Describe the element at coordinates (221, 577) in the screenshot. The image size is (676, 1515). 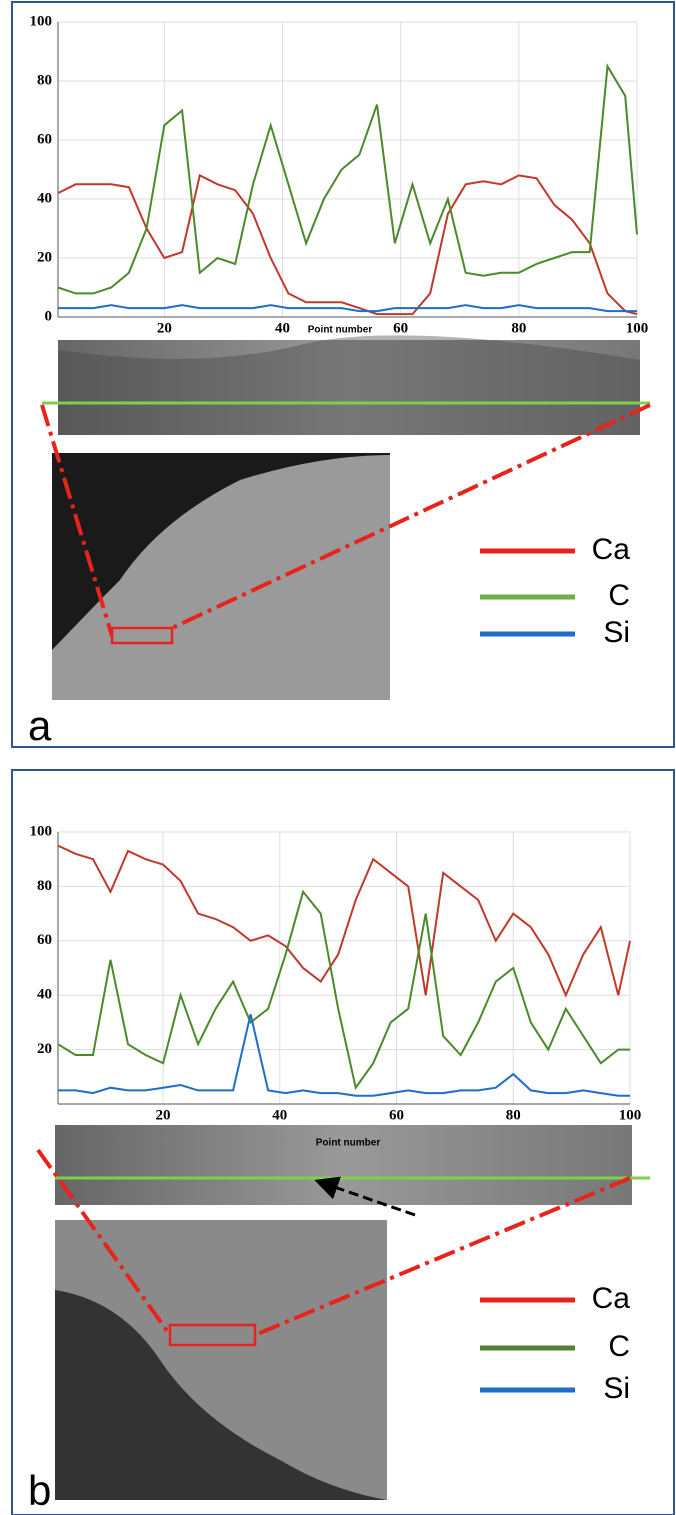
I see `sem-particle` at that location.